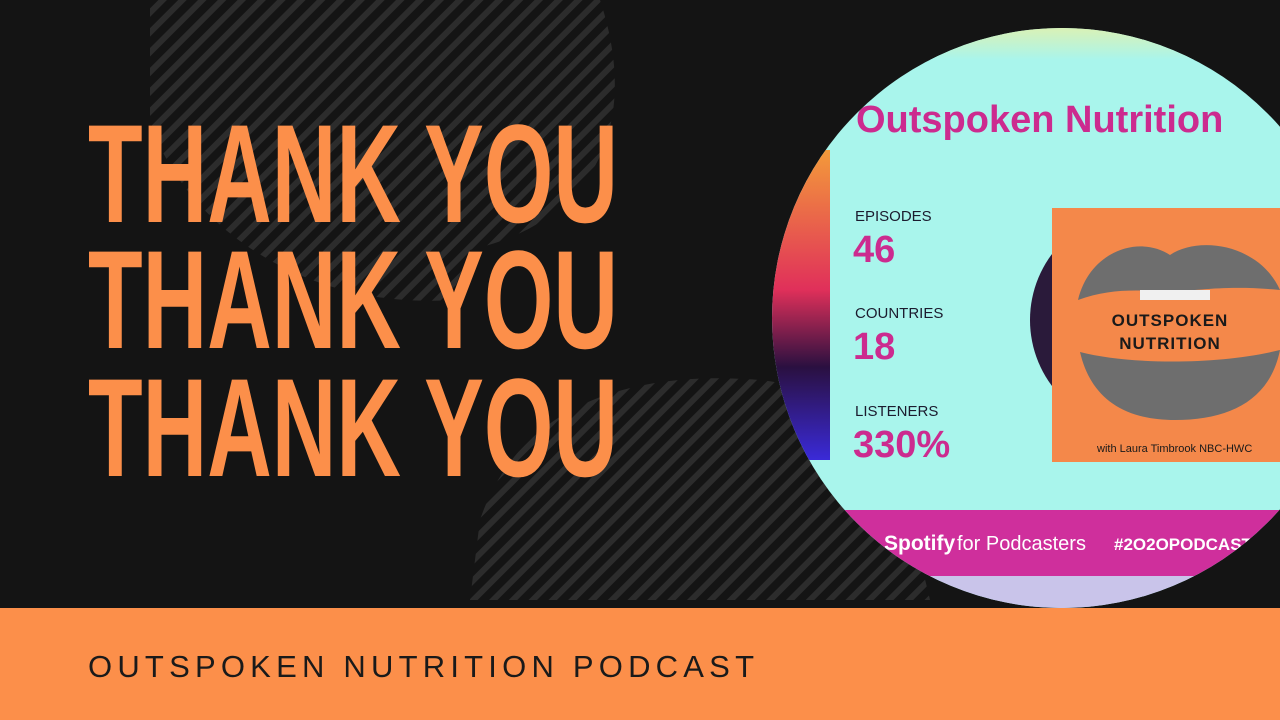 Image resolution: width=1280 pixels, height=720 pixels. What do you see at coordinates (874, 347) in the screenshot?
I see `stat-value: 18` at bounding box center [874, 347].